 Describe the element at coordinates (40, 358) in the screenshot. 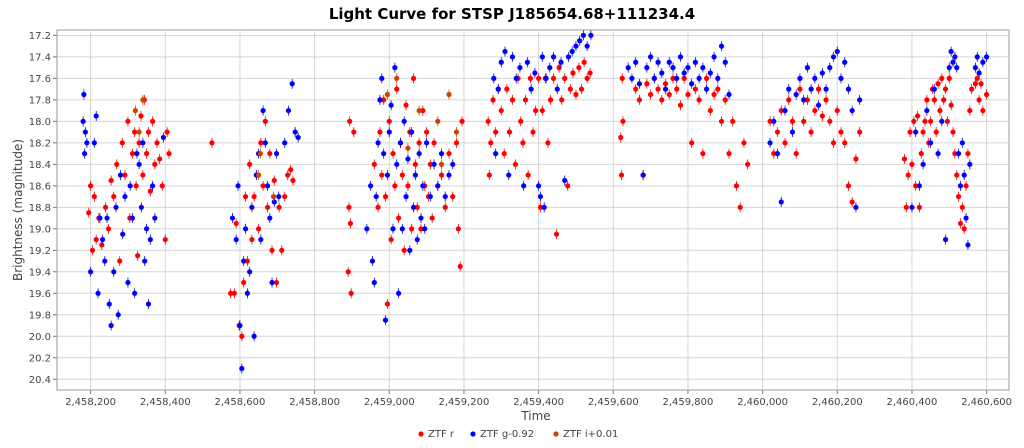

I see `y-tick-label: 20.2` at that location.